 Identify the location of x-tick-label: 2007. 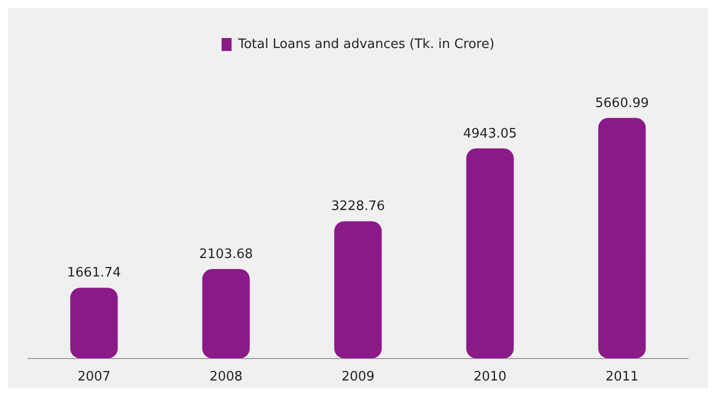
(94, 377).